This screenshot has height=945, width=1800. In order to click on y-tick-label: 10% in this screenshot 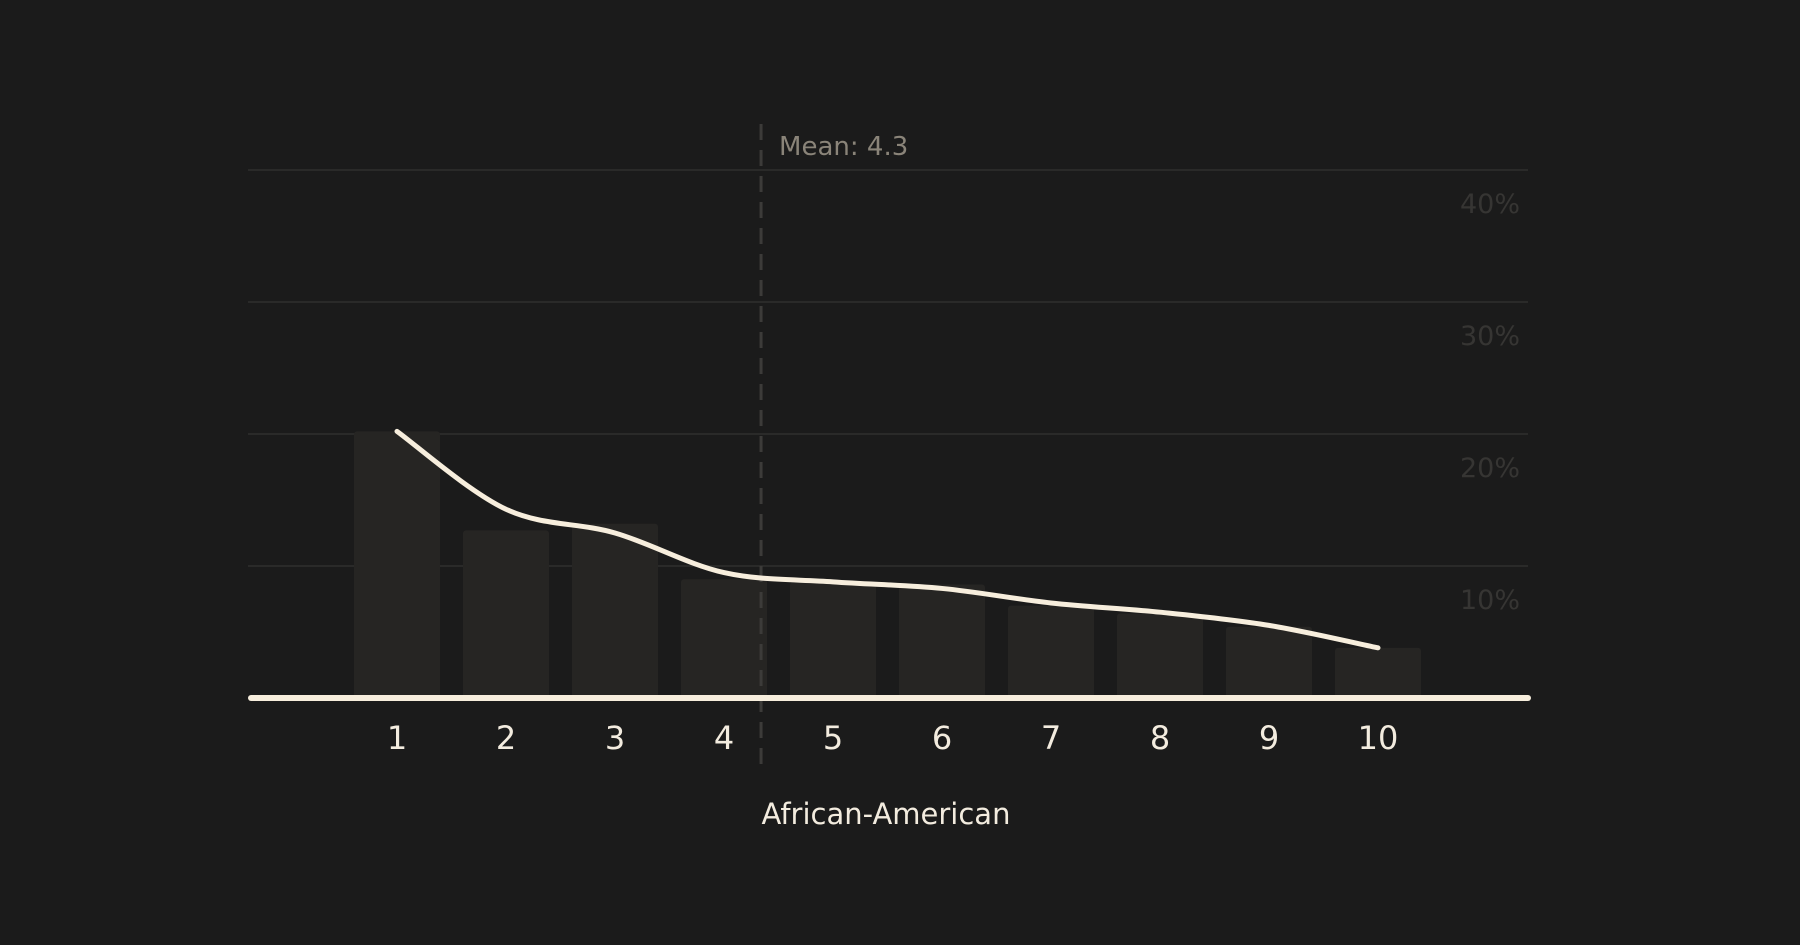, I will do `click(1490, 600)`.